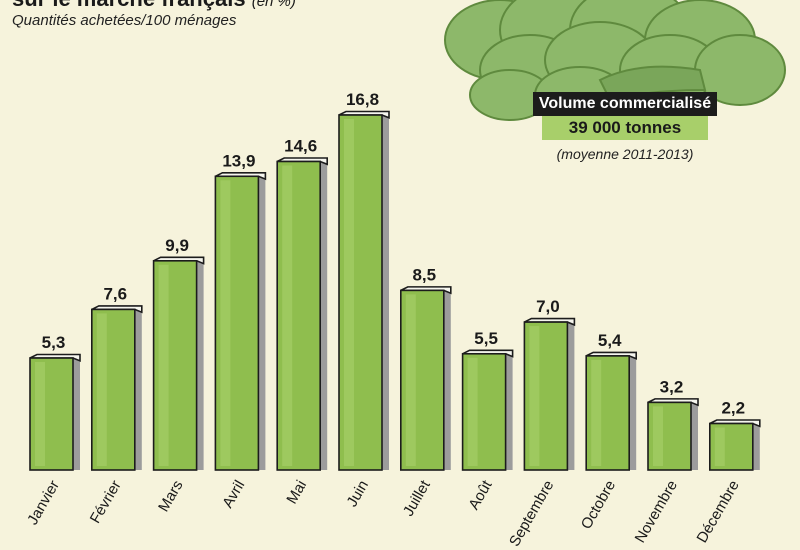  What do you see at coordinates (424, 274) in the screenshot?
I see `value-label: 8,5` at bounding box center [424, 274].